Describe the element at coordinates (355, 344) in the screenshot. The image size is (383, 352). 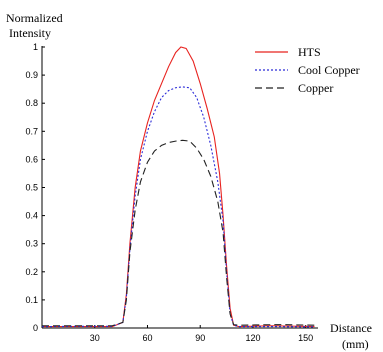
I see `x-axis-label-line2: (mm)` at that location.